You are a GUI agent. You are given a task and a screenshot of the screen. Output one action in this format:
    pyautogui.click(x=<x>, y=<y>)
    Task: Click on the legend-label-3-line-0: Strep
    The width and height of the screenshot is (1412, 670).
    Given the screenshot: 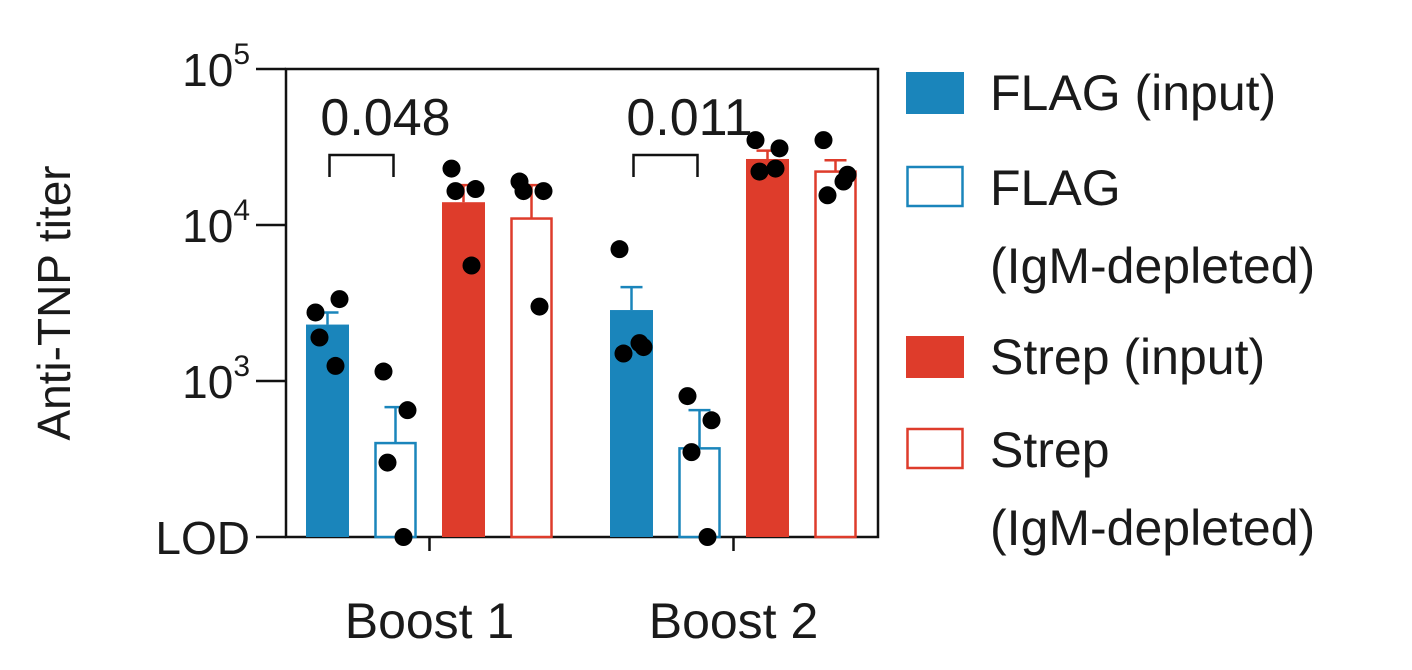 What is the action you would take?
    pyautogui.click(x=1050, y=450)
    